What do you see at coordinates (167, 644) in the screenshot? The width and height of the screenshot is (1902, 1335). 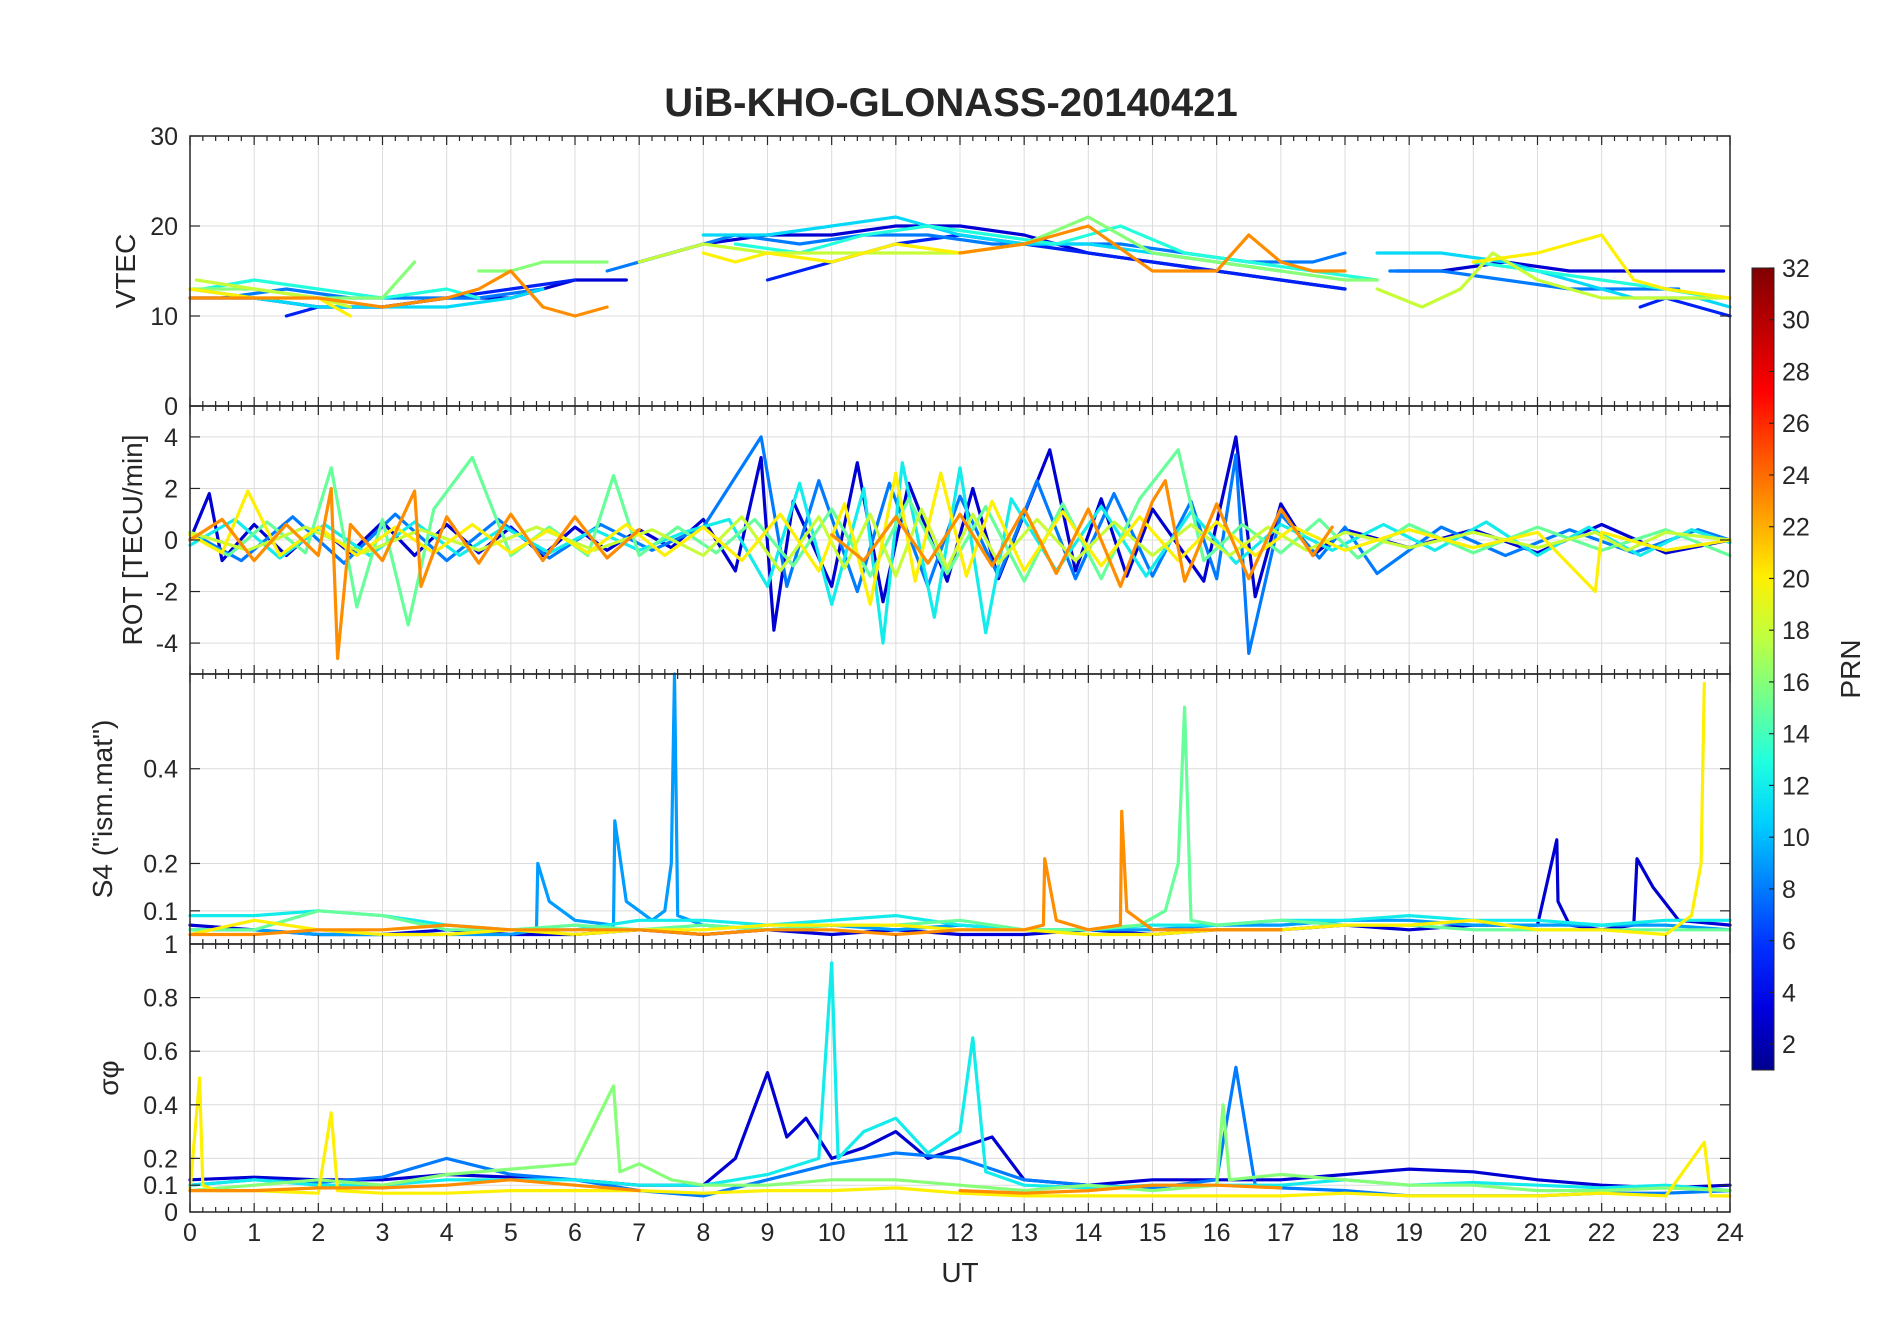 I see `y-tick-label: -4` at bounding box center [167, 644].